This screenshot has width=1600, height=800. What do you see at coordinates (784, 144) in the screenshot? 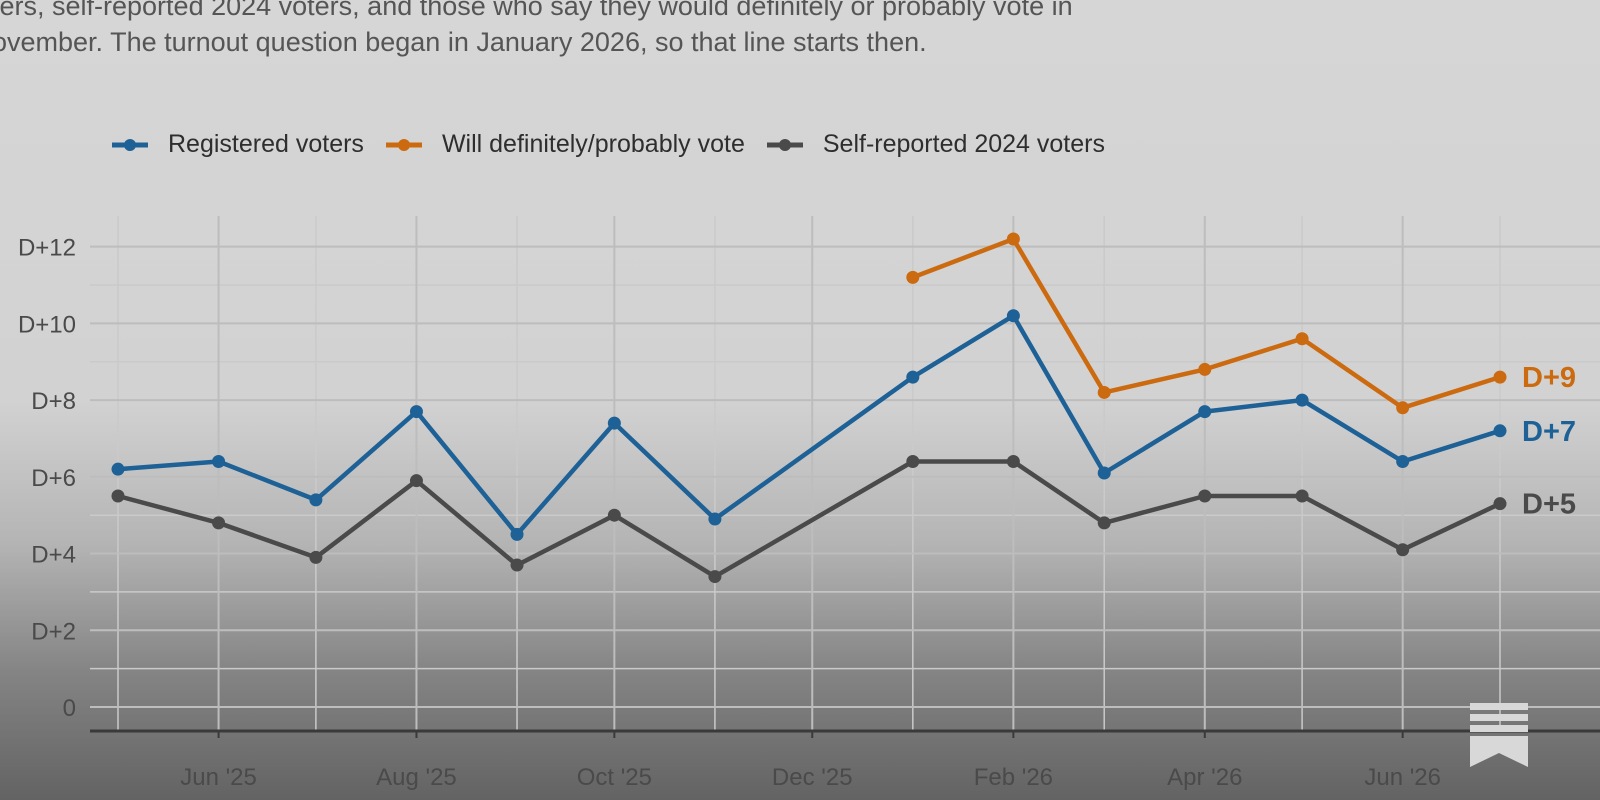
I see `legend-key-selfreported` at bounding box center [784, 144].